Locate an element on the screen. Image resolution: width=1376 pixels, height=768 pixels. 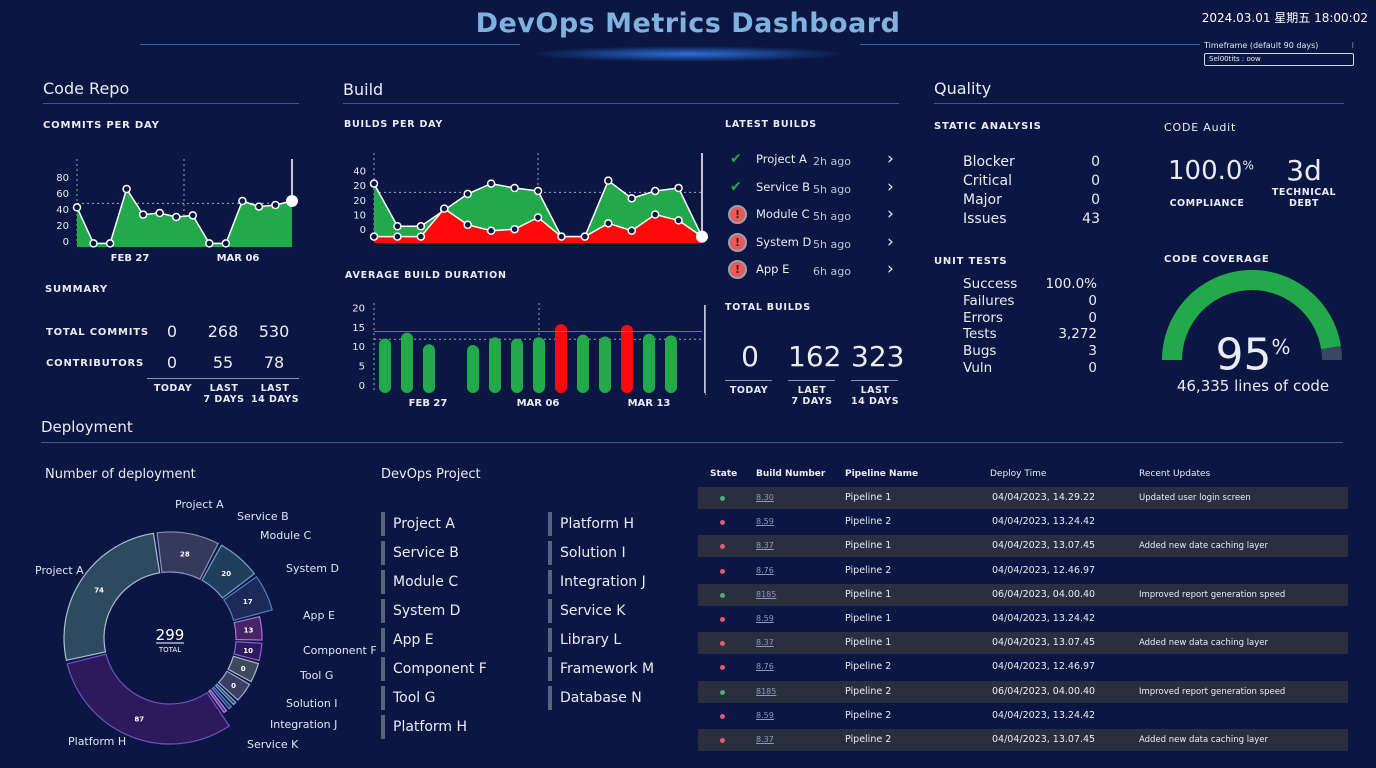
technical-debt-value: 3d is located at coordinates (1304, 170).